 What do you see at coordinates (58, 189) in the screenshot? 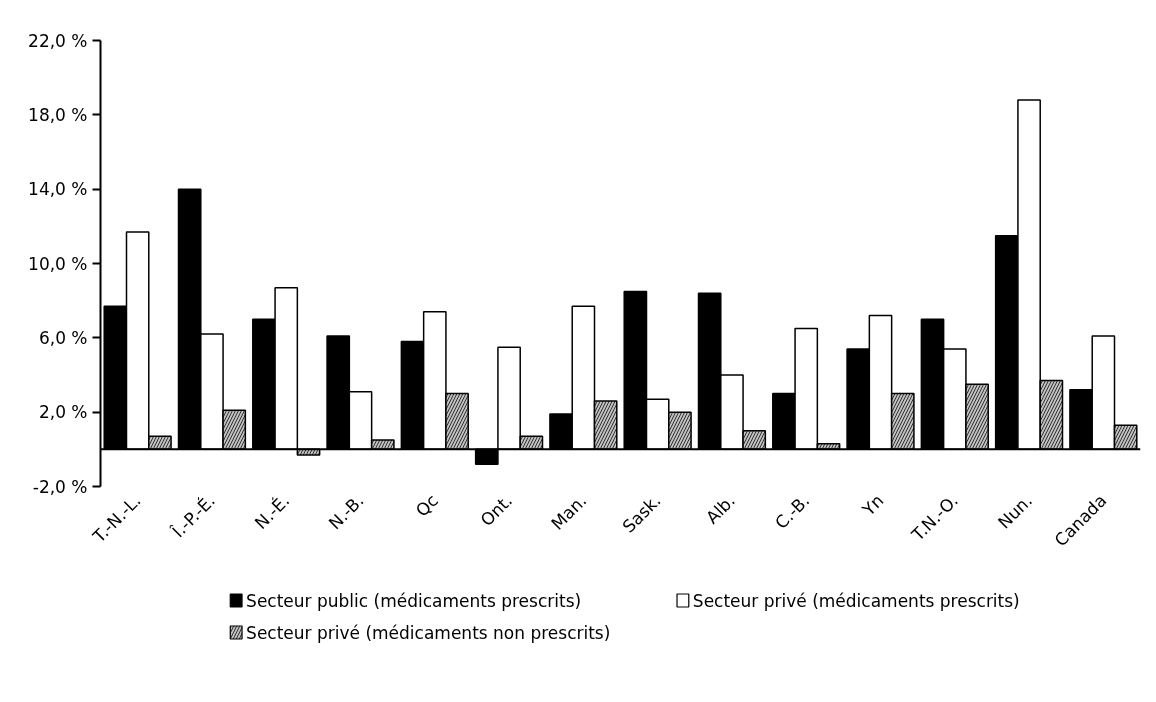
I see `y-tick-label: 14,0 %` at bounding box center [58, 189].